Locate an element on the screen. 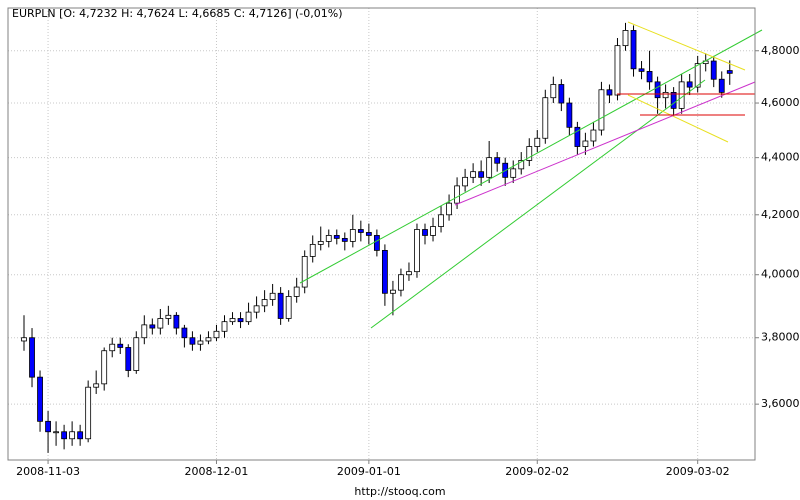 This screenshot has height=500, width=800. y-tick-label: 4,8000 is located at coordinates (780, 50).